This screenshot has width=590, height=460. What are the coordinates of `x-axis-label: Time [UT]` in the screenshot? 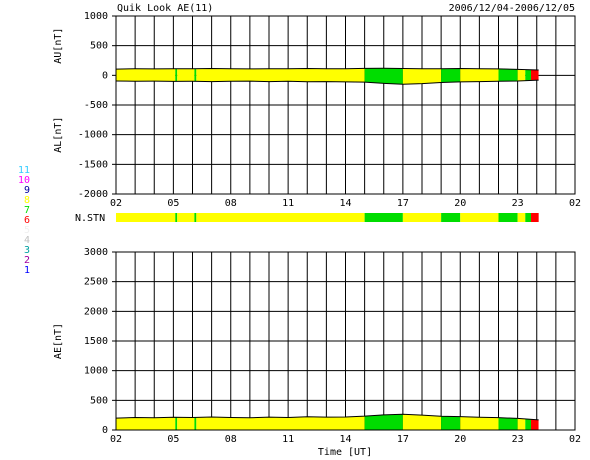 It's located at (345, 452).